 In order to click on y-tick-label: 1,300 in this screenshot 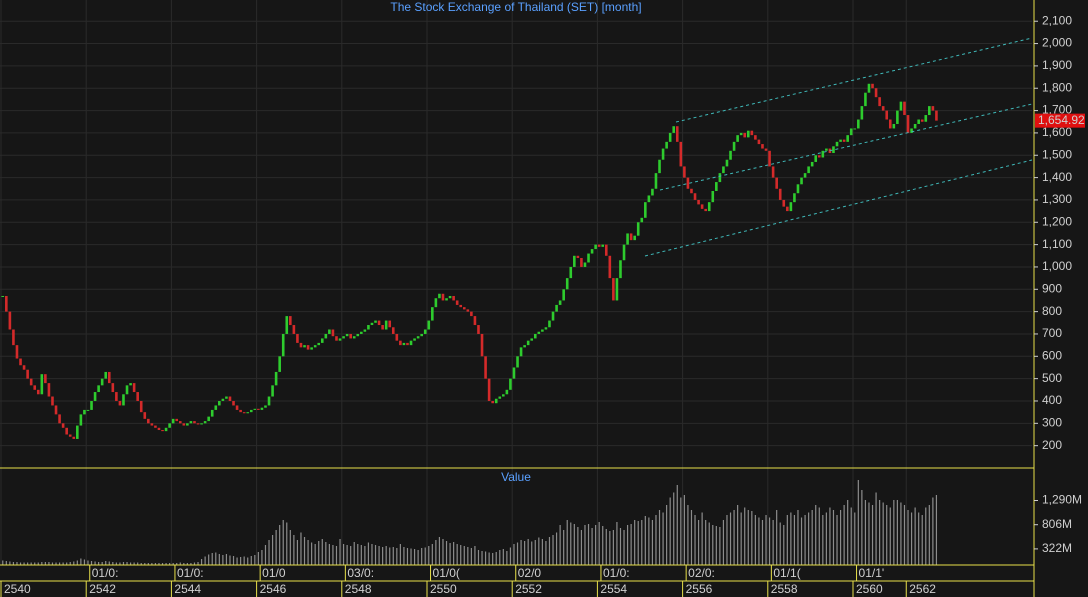, I will do `click(1057, 199)`.